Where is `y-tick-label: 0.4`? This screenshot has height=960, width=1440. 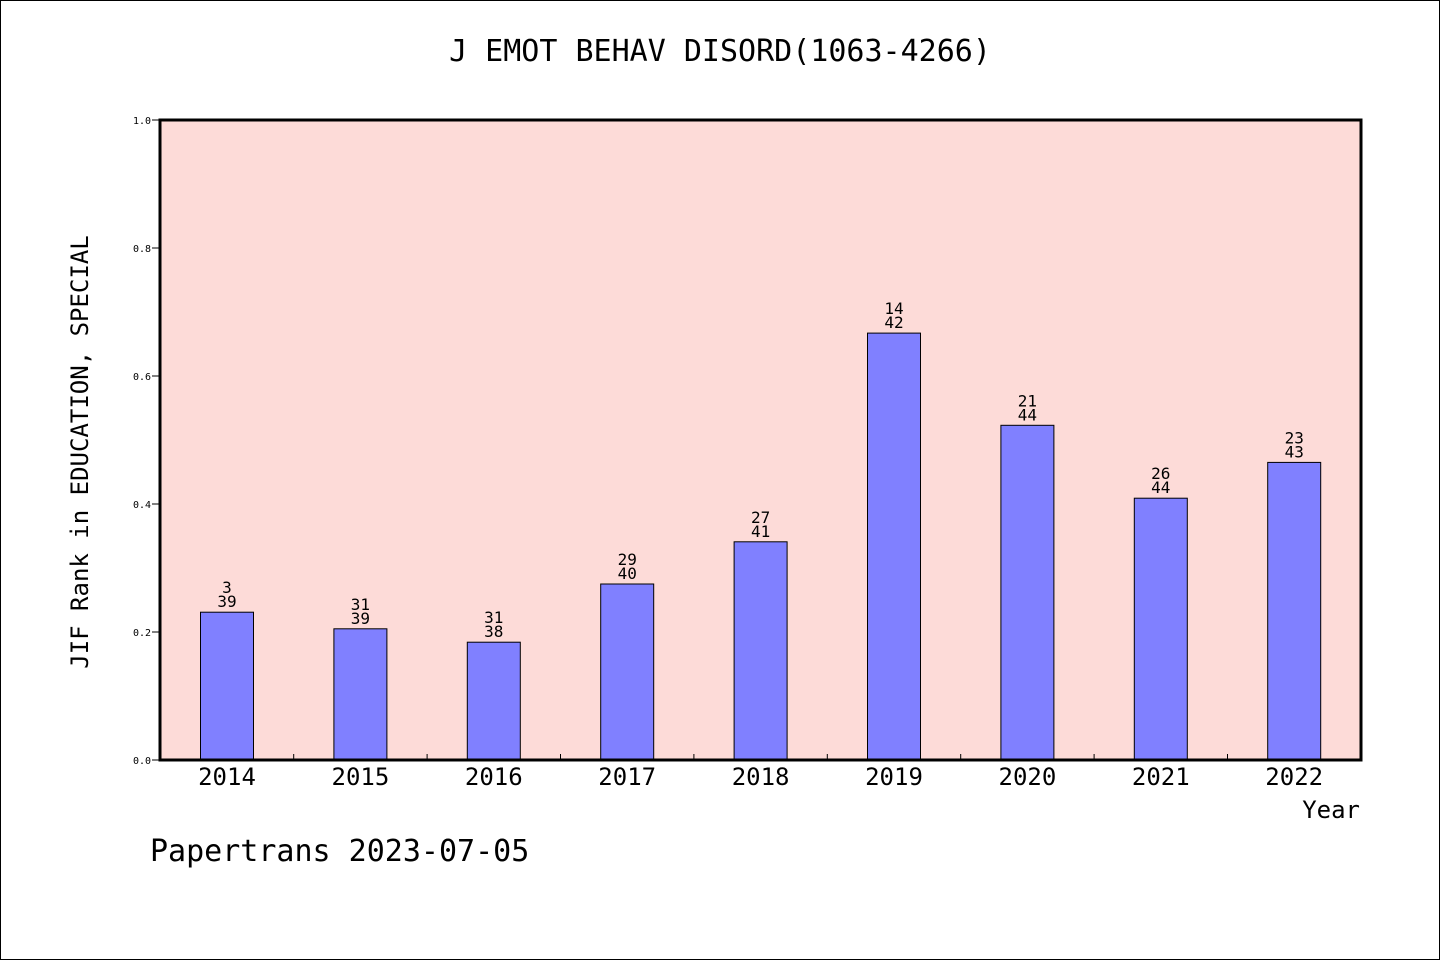
y-tick-label: 0.4 is located at coordinates (142, 505).